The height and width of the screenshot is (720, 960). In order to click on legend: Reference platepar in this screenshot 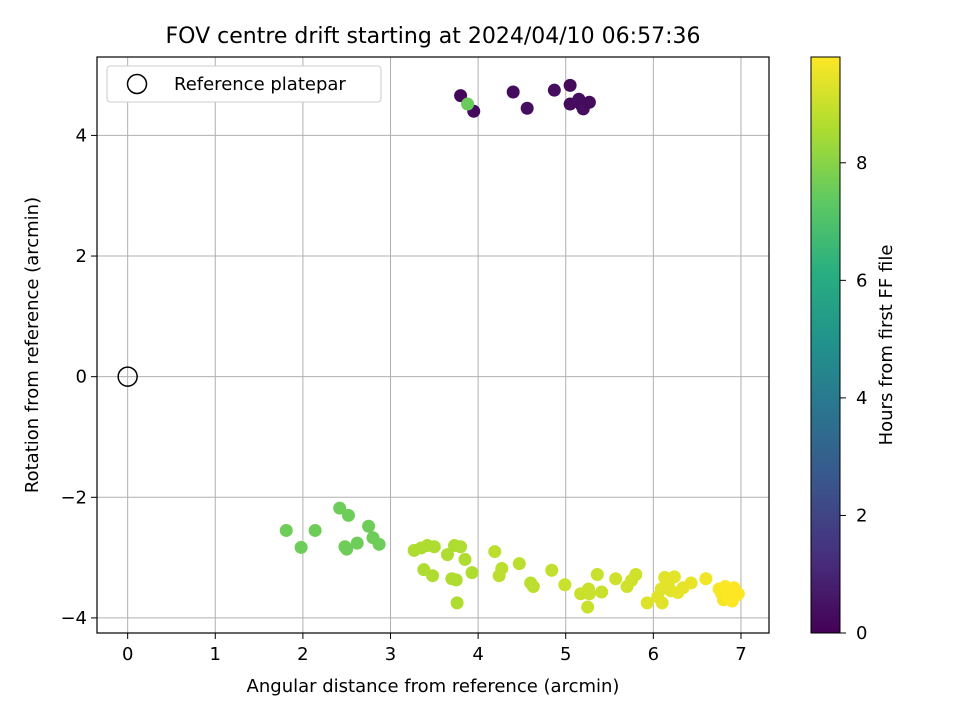, I will do `click(244, 84)`.